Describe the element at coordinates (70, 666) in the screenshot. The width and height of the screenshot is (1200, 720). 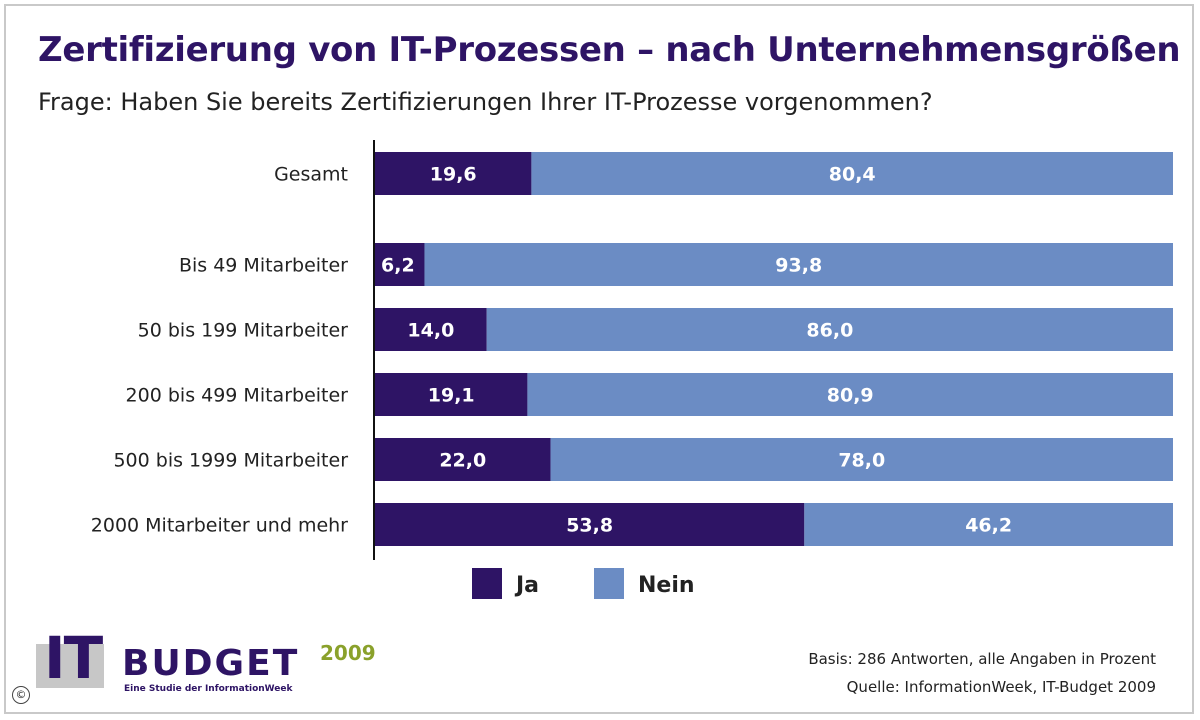
I see `logo-shadow-block` at that location.